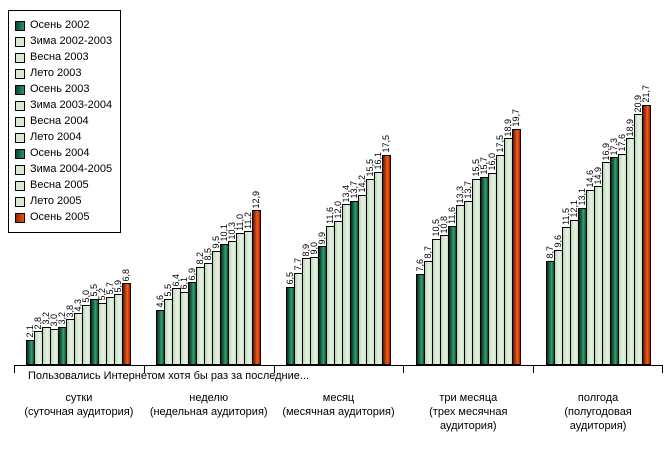  Describe the element at coordinates (515, 118) in the screenshot. I see `bar-value-label: 19,7` at that location.